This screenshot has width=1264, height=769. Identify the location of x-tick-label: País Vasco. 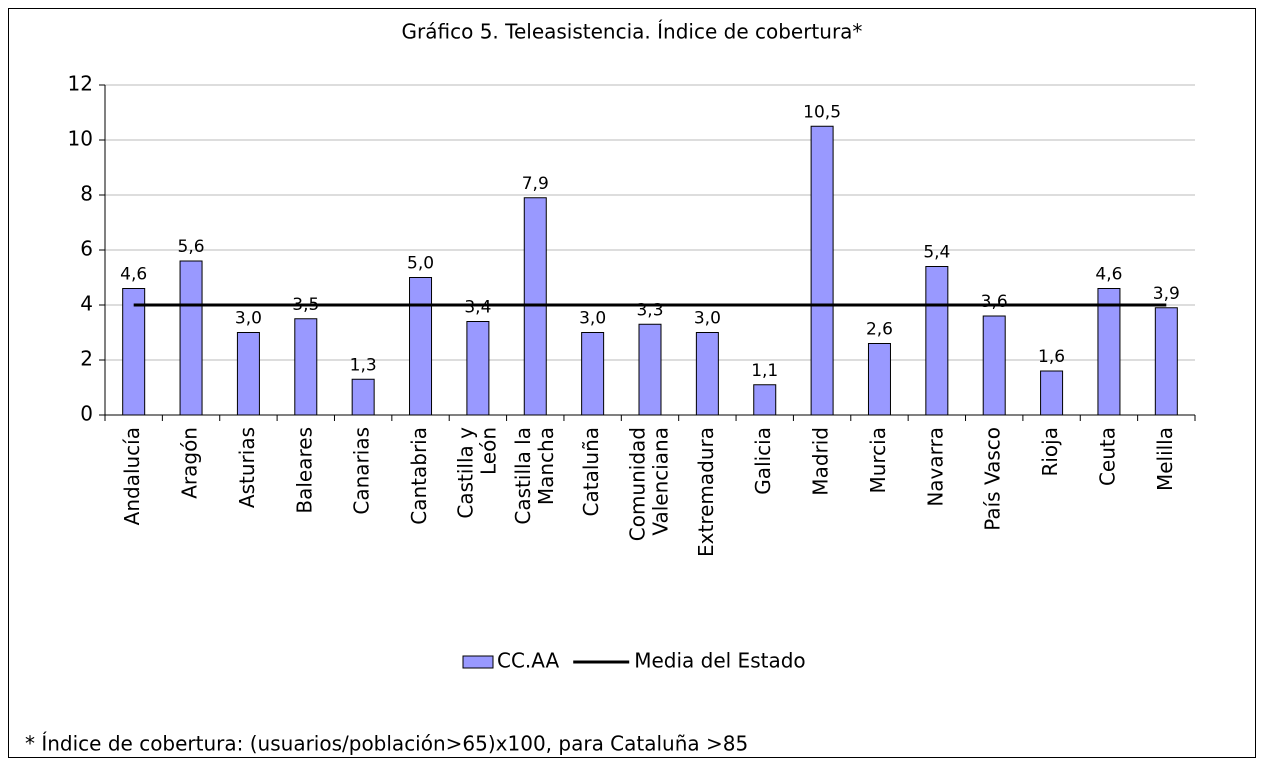
(993, 479).